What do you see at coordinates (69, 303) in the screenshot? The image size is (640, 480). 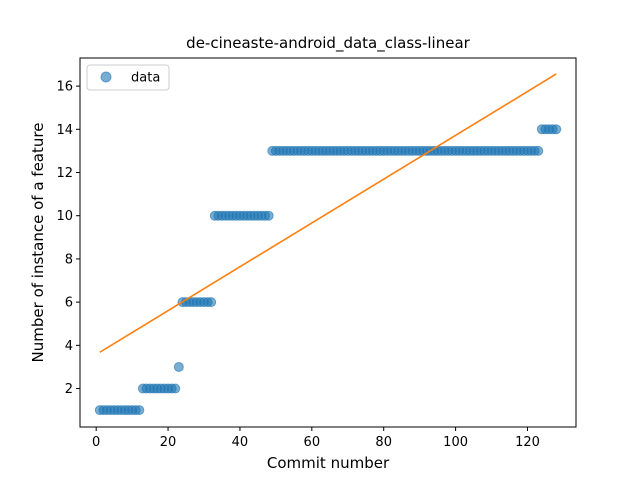 I see `y-tick-label: 6` at bounding box center [69, 303].